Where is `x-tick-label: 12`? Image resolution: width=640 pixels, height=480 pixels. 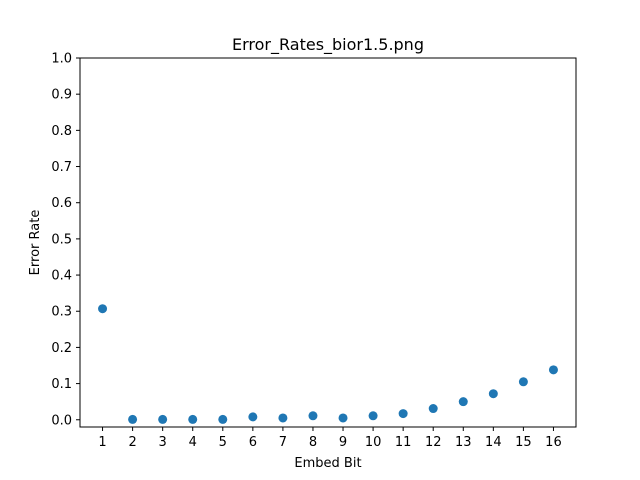 x-tick-label: 12 is located at coordinates (433, 442).